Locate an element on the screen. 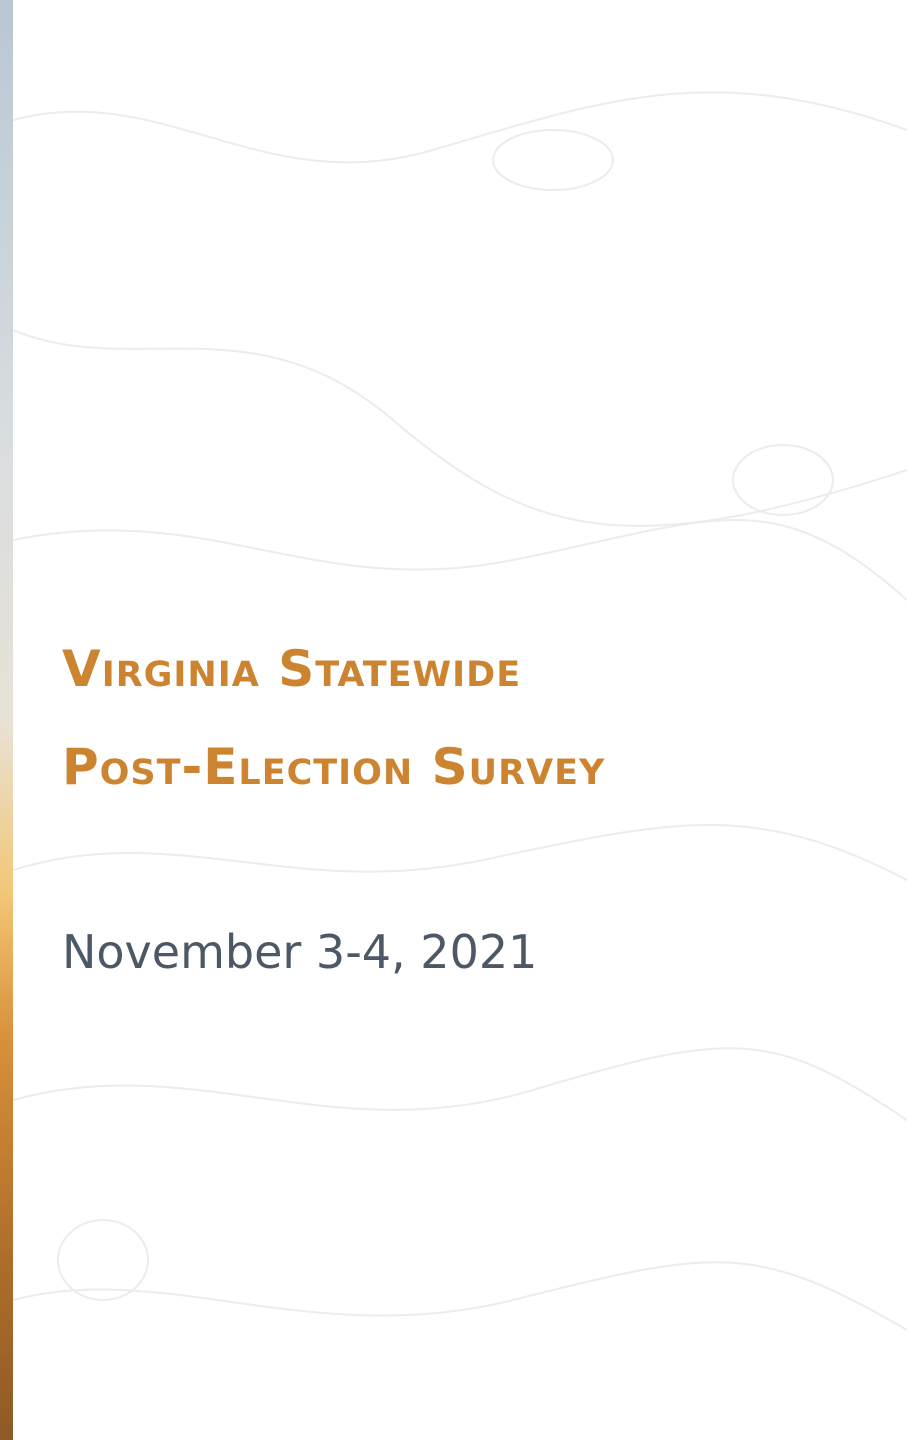 The width and height of the screenshot is (907, 1440). photo-strip is located at coordinates (6, 720).